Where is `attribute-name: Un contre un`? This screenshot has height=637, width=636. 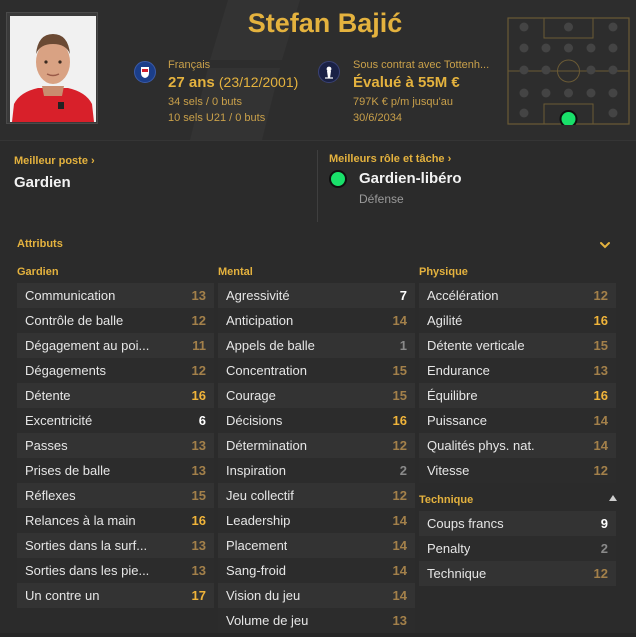
attribute-name: Un contre un is located at coordinates (62, 595).